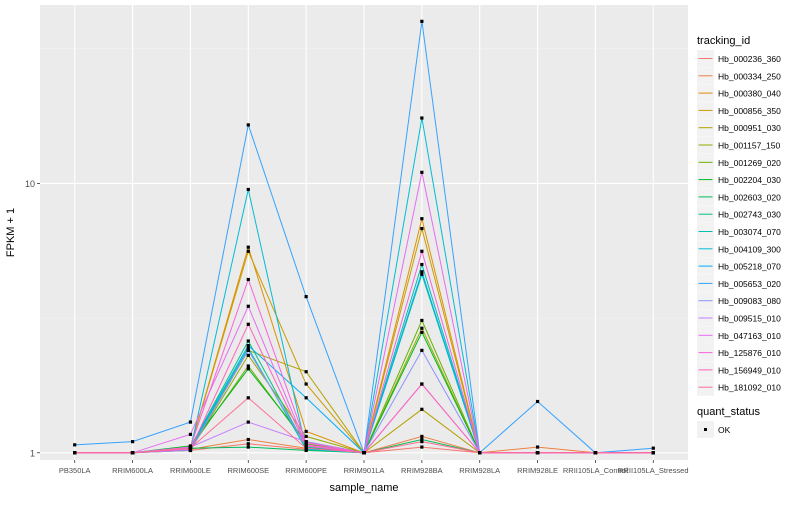 Image resolution: width=800 pixels, height=505 pixels. What do you see at coordinates (749, 319) in the screenshot?
I see `legend-label: Hb_009515_010` at bounding box center [749, 319].